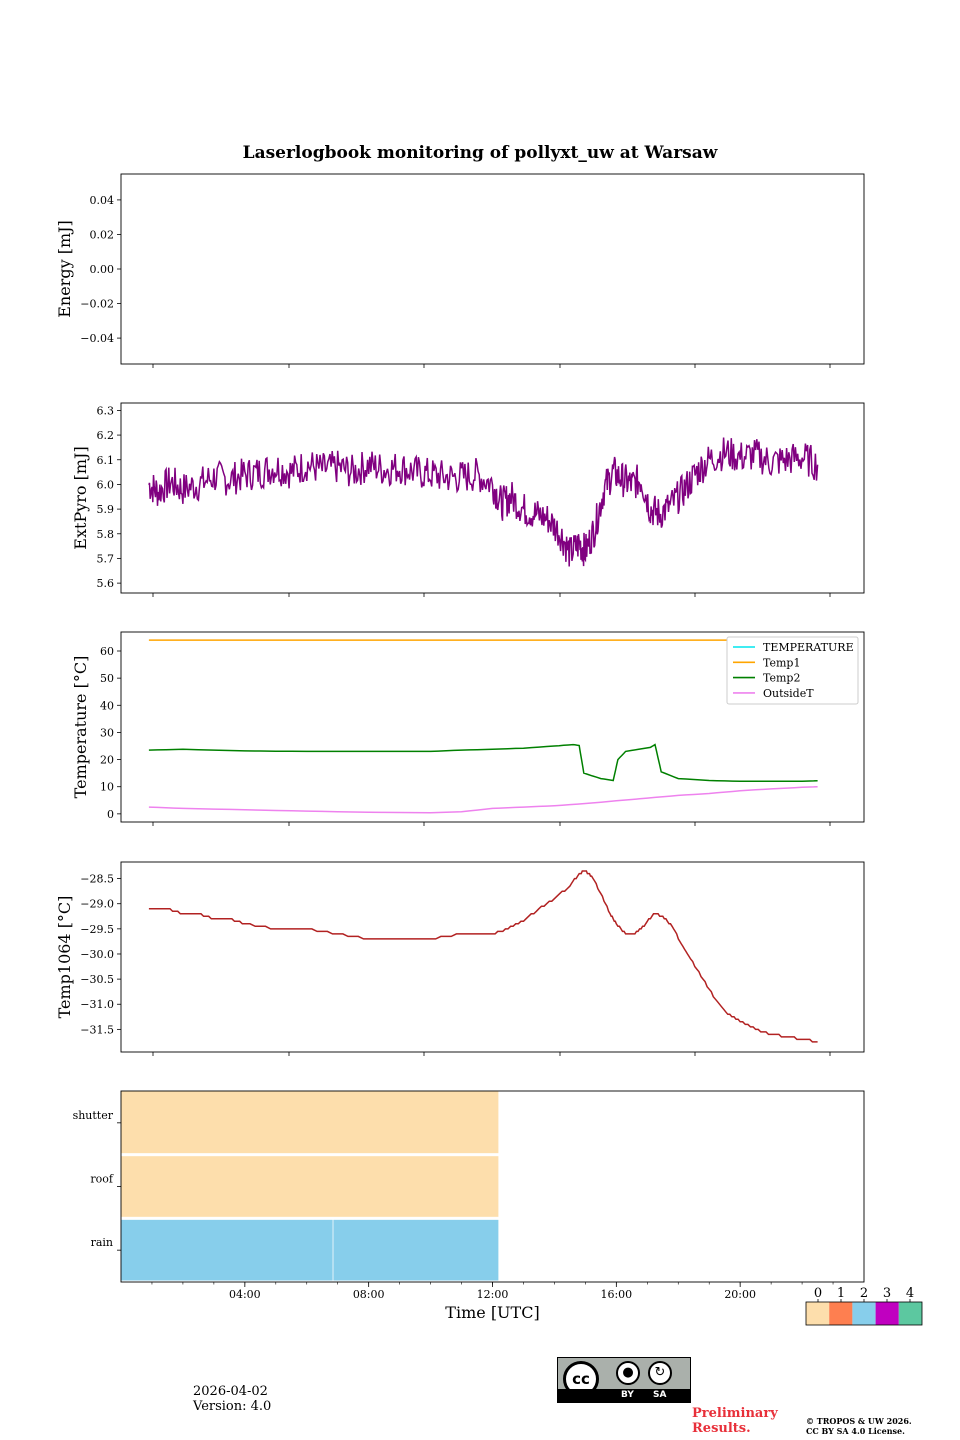 This screenshot has height=1440, width=960. Describe the element at coordinates (864, 1293) in the screenshot. I see `colorbar-tick-label: 2` at that location.